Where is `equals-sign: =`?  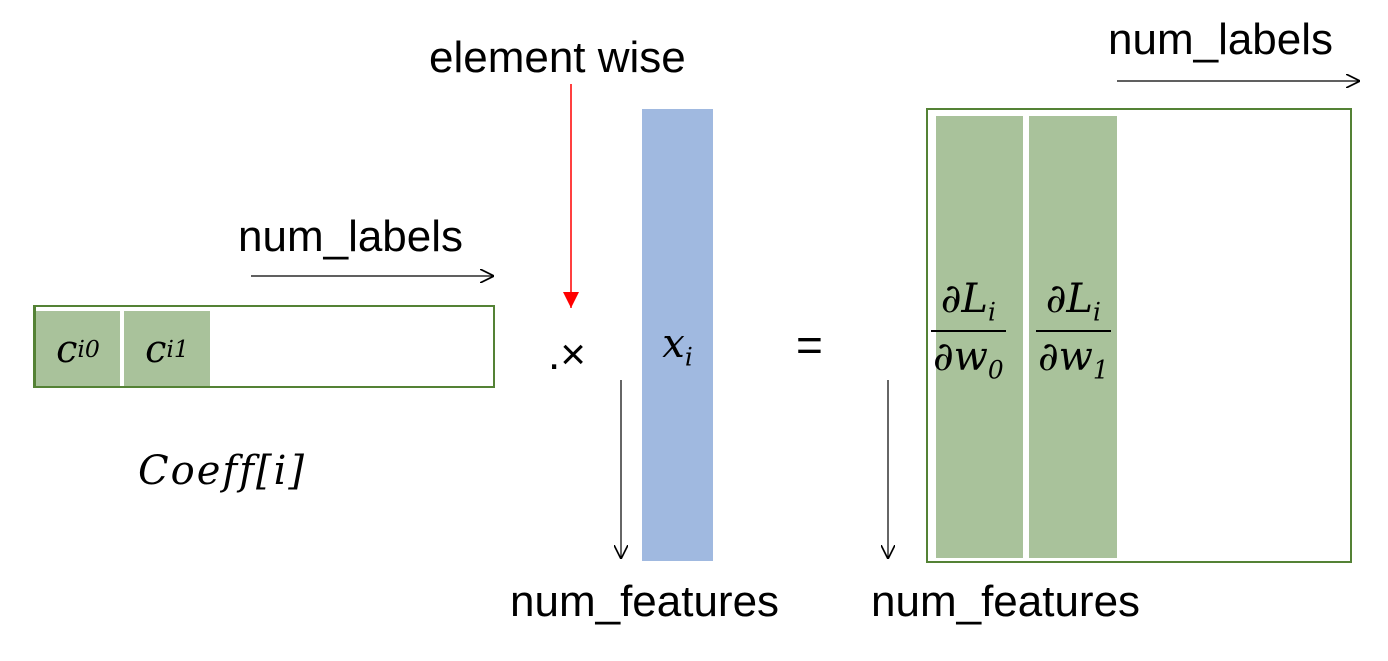 equals-sign: = is located at coordinates (809, 345).